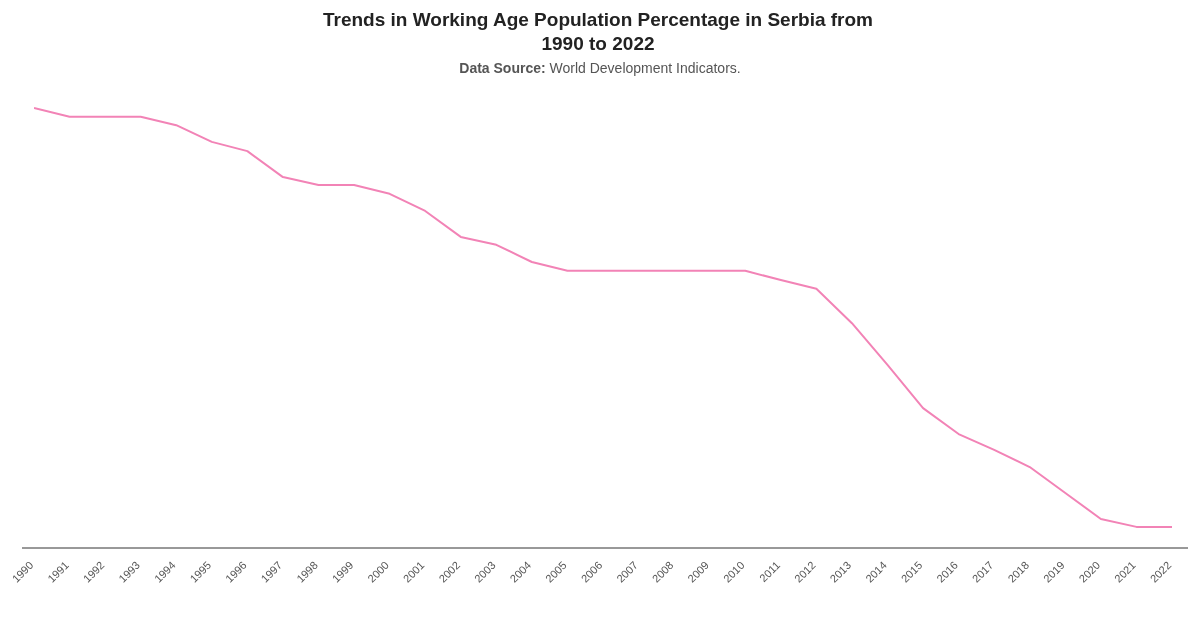 This screenshot has width=1200, height=628. Describe the element at coordinates (600, 68) in the screenshot. I see `chart-subtitle: Data Source: World Development Indicators.` at that location.